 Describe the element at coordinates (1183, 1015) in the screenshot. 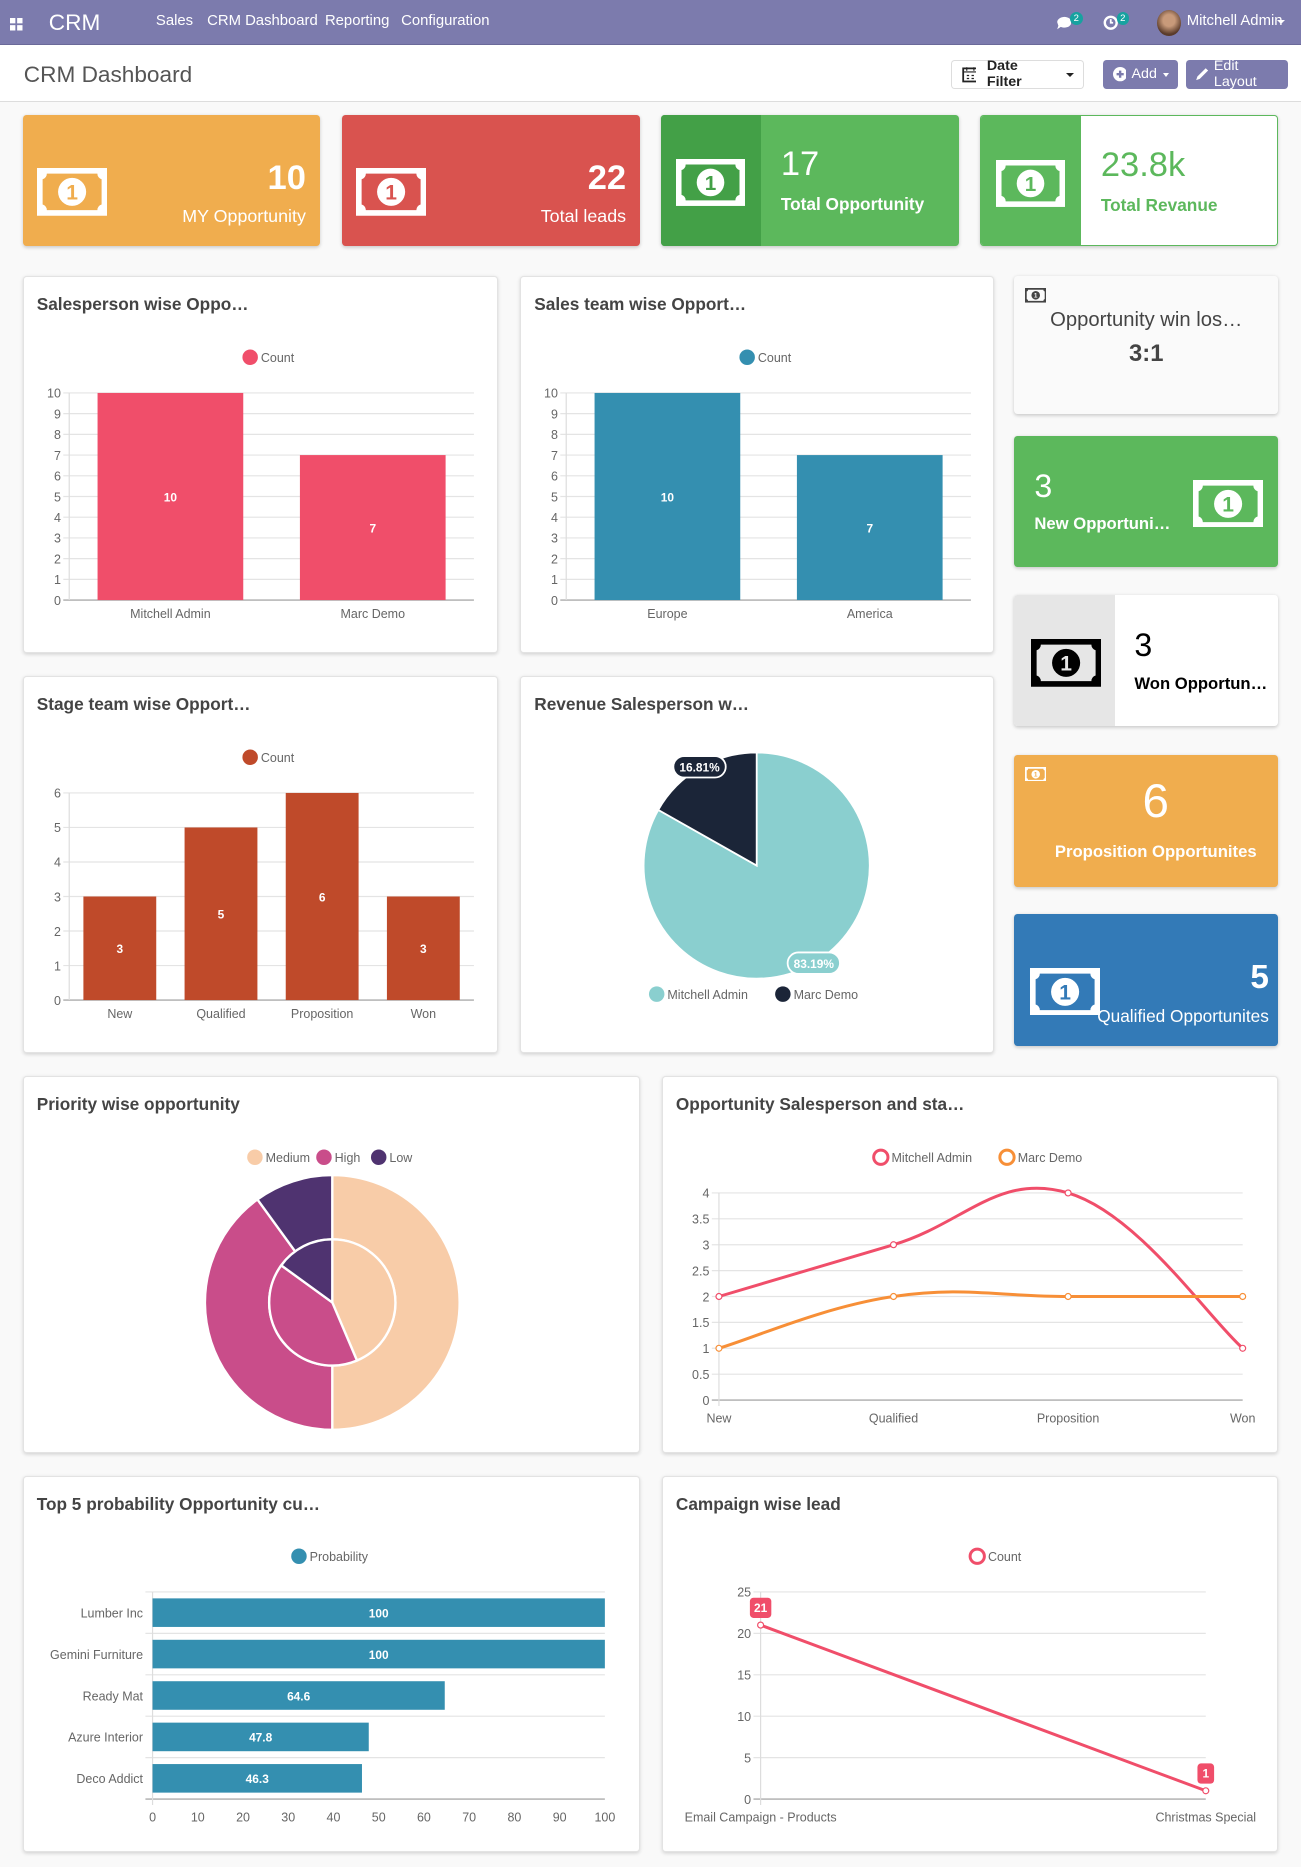

I see `kpi-label: Qualified Opportunites` at that location.